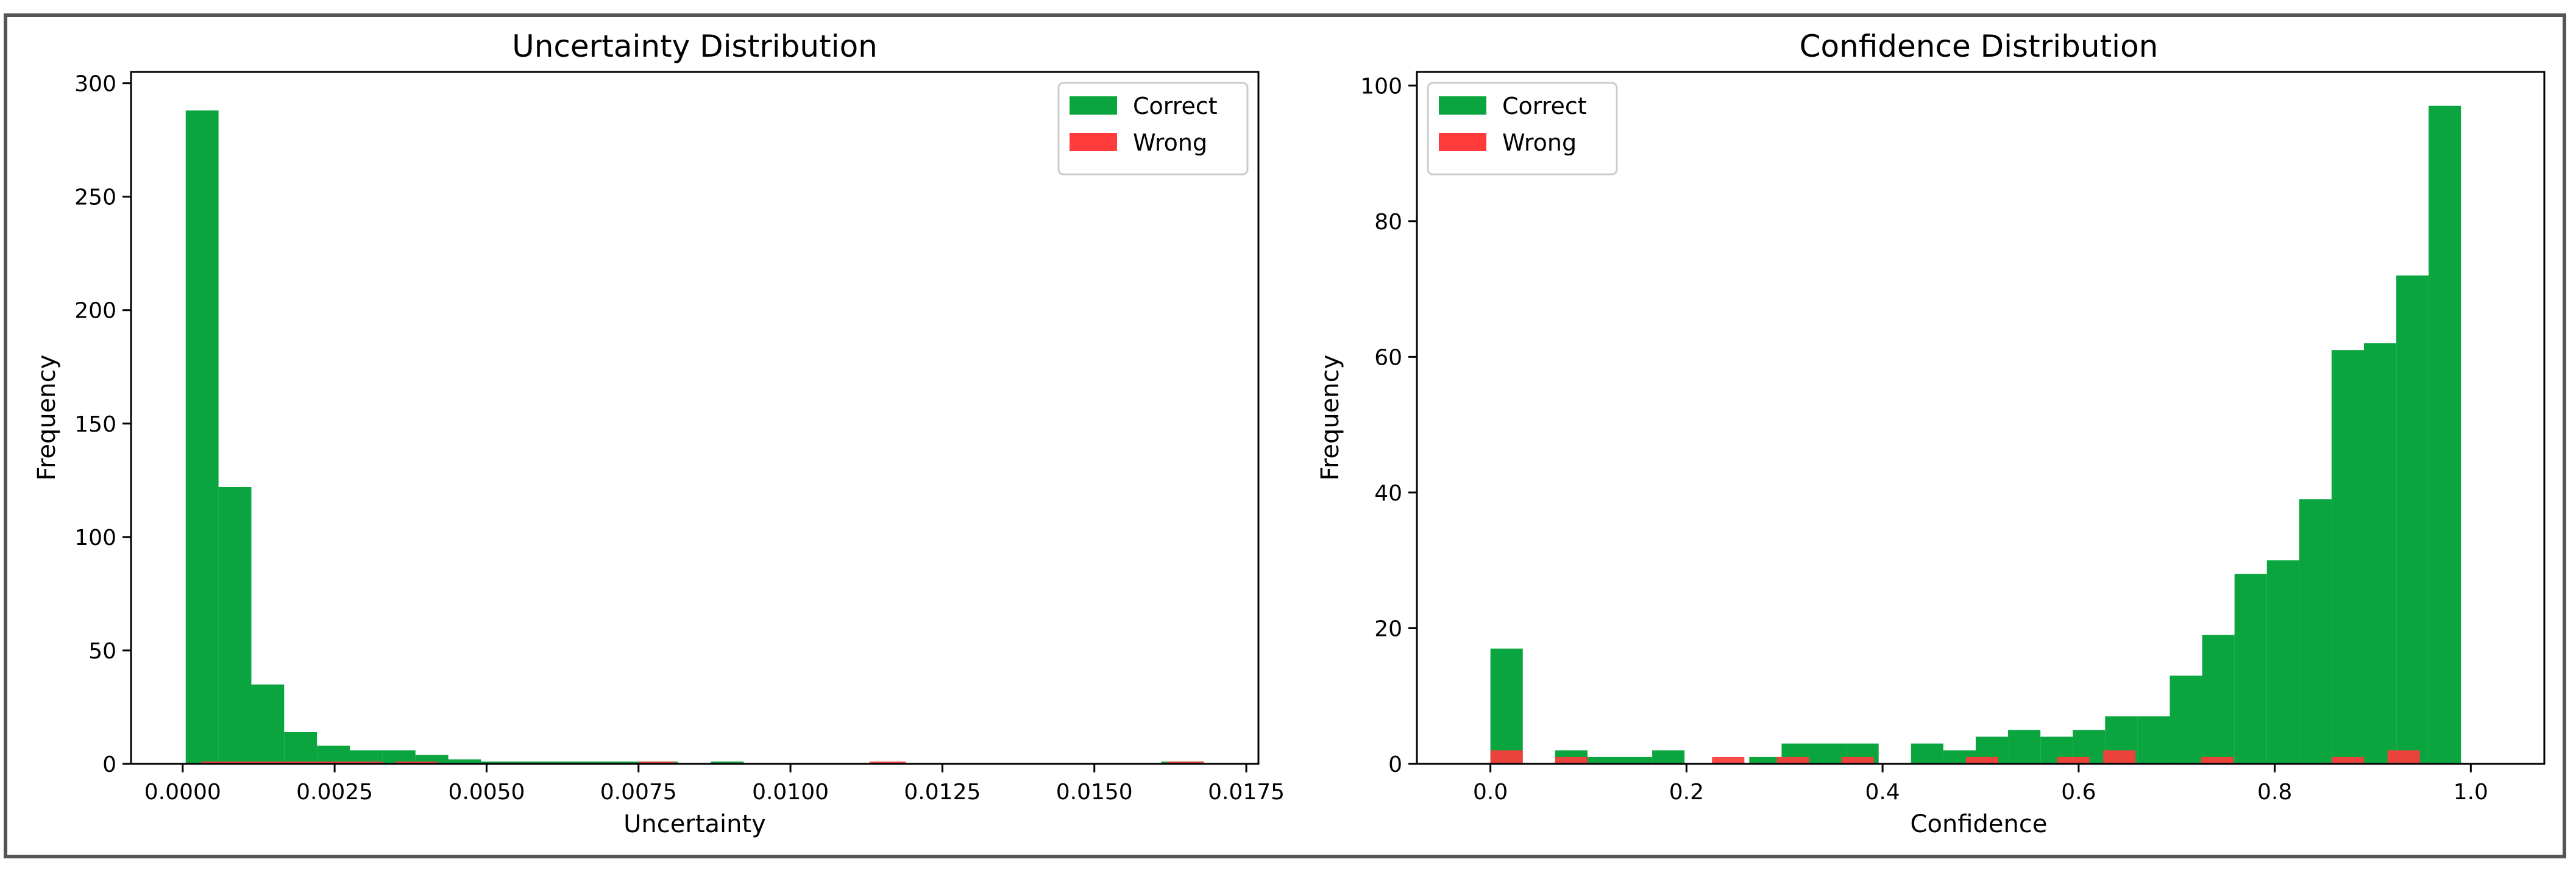 This screenshot has height=873, width=2576. I want to click on correct-legend-swatch, so click(1093, 105).